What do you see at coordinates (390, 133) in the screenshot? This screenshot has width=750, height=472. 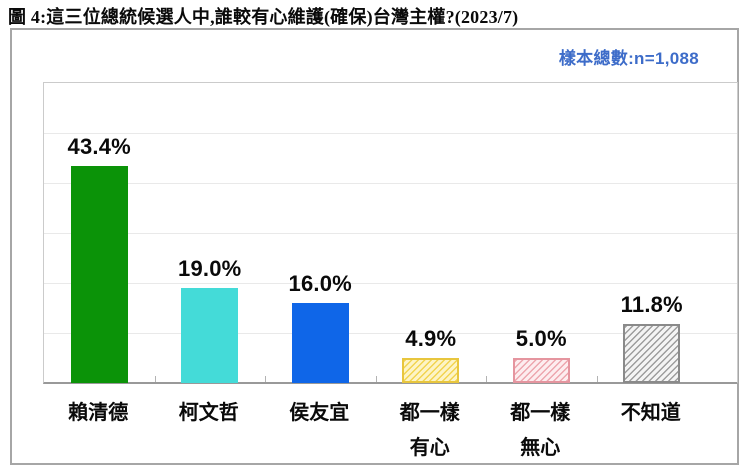 I see `gridline-50pct` at bounding box center [390, 133].